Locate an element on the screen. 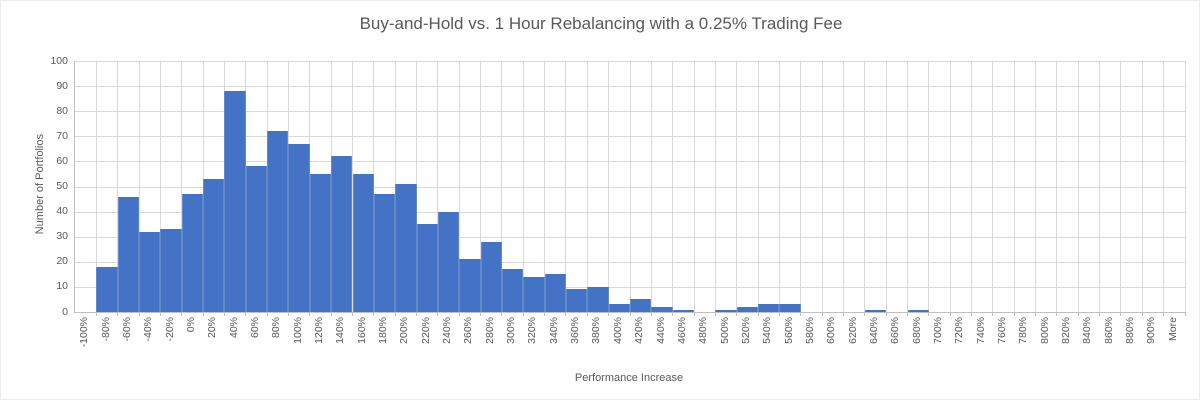 Image resolution: width=1200 pixels, height=400 pixels. x-tick-label: 360% is located at coordinates (575, 330).